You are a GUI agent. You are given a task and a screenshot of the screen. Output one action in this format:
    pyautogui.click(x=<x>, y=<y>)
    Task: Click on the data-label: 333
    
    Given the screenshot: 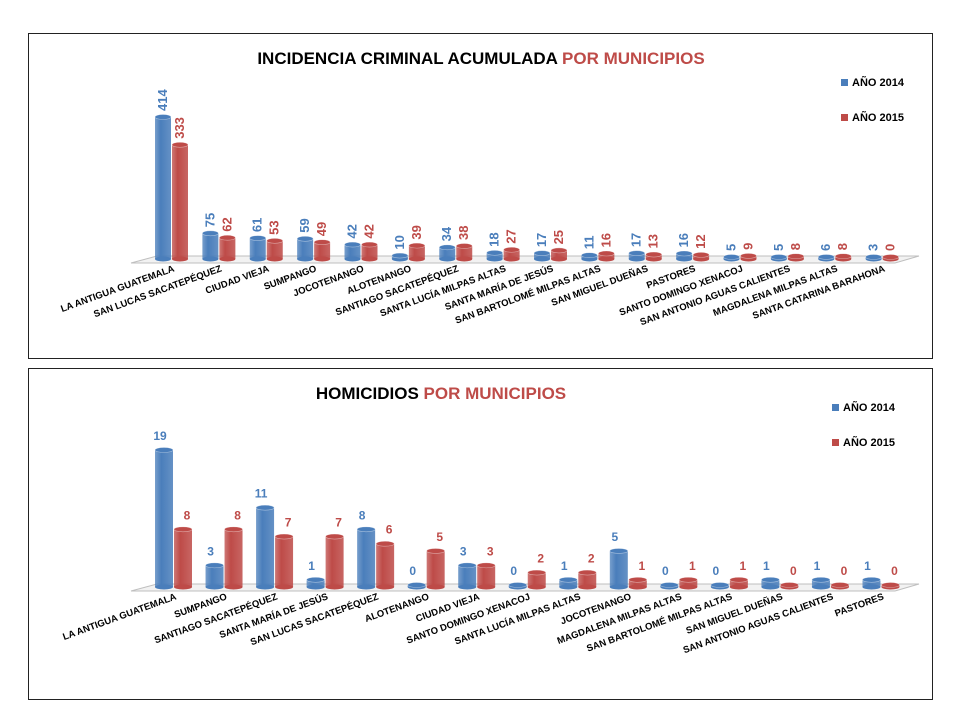 What is the action you would take?
    pyautogui.click(x=179, y=128)
    